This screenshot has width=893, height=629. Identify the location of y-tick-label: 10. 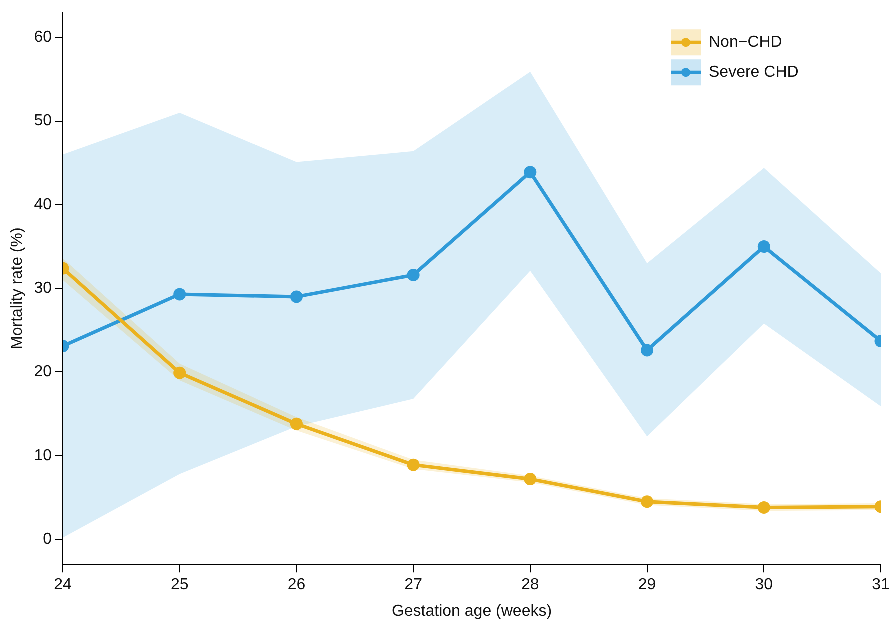
(43, 455).